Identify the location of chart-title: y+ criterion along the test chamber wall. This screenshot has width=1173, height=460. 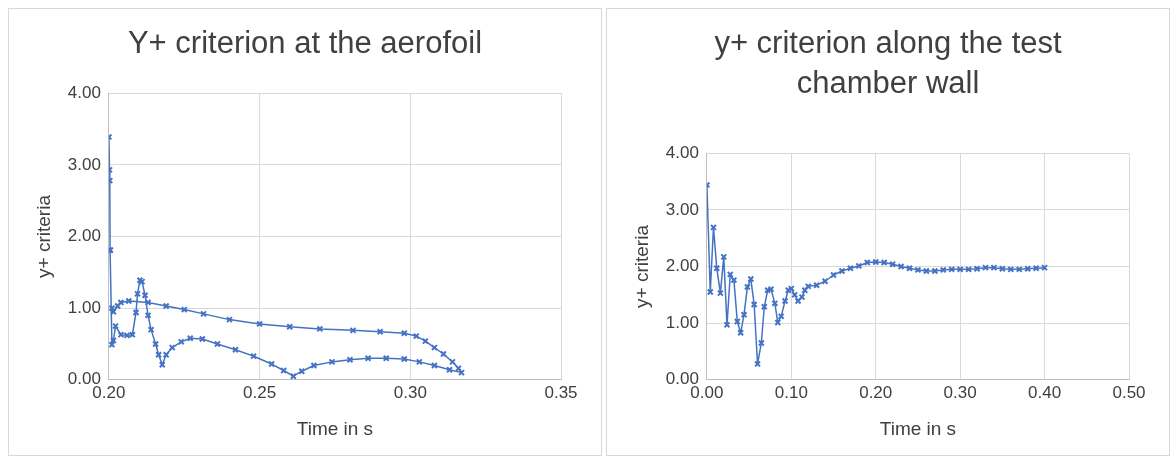
(888, 63).